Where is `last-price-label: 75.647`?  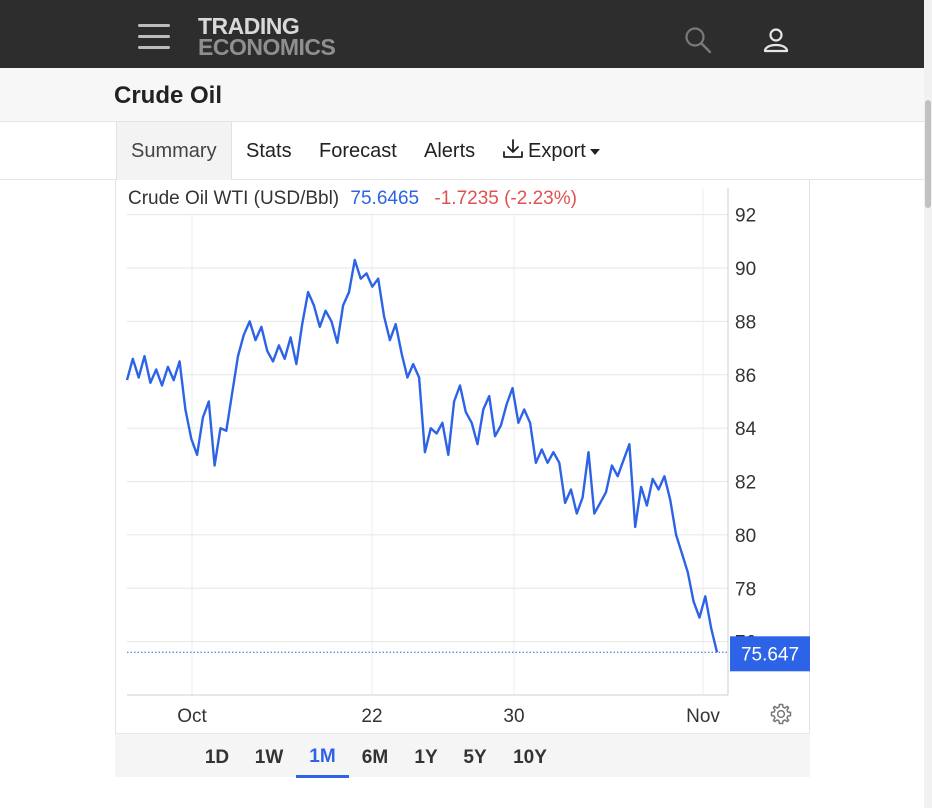 last-price-label: 75.647 is located at coordinates (770, 654).